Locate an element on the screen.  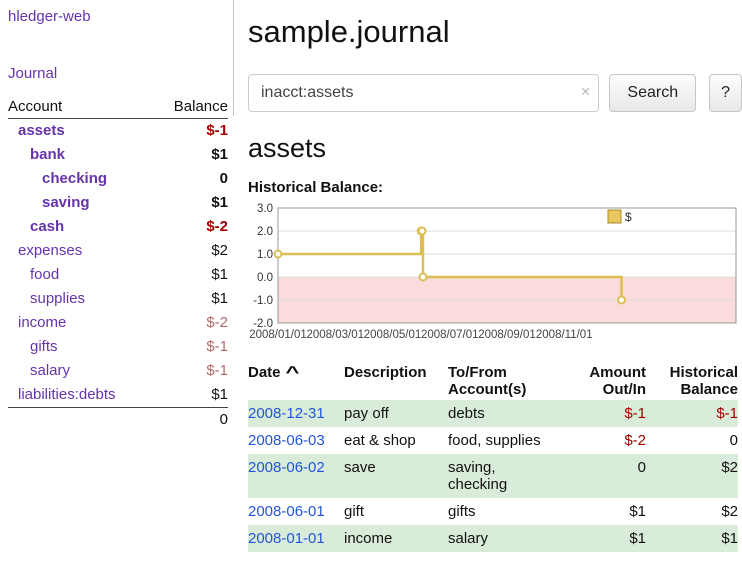
y-tick-label: -2.0 is located at coordinates (263, 324).